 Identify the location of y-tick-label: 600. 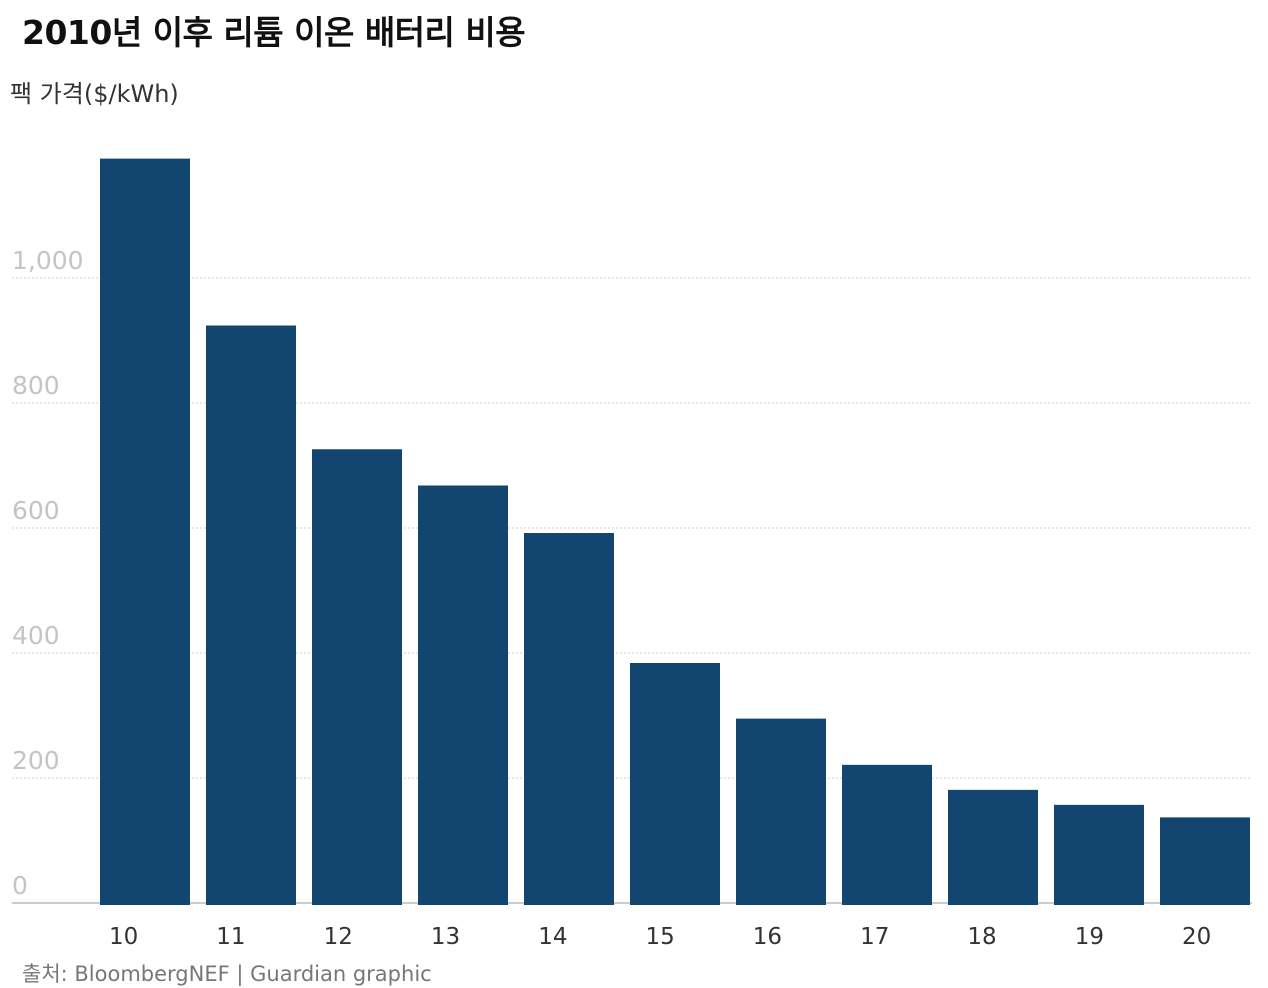
(36, 510).